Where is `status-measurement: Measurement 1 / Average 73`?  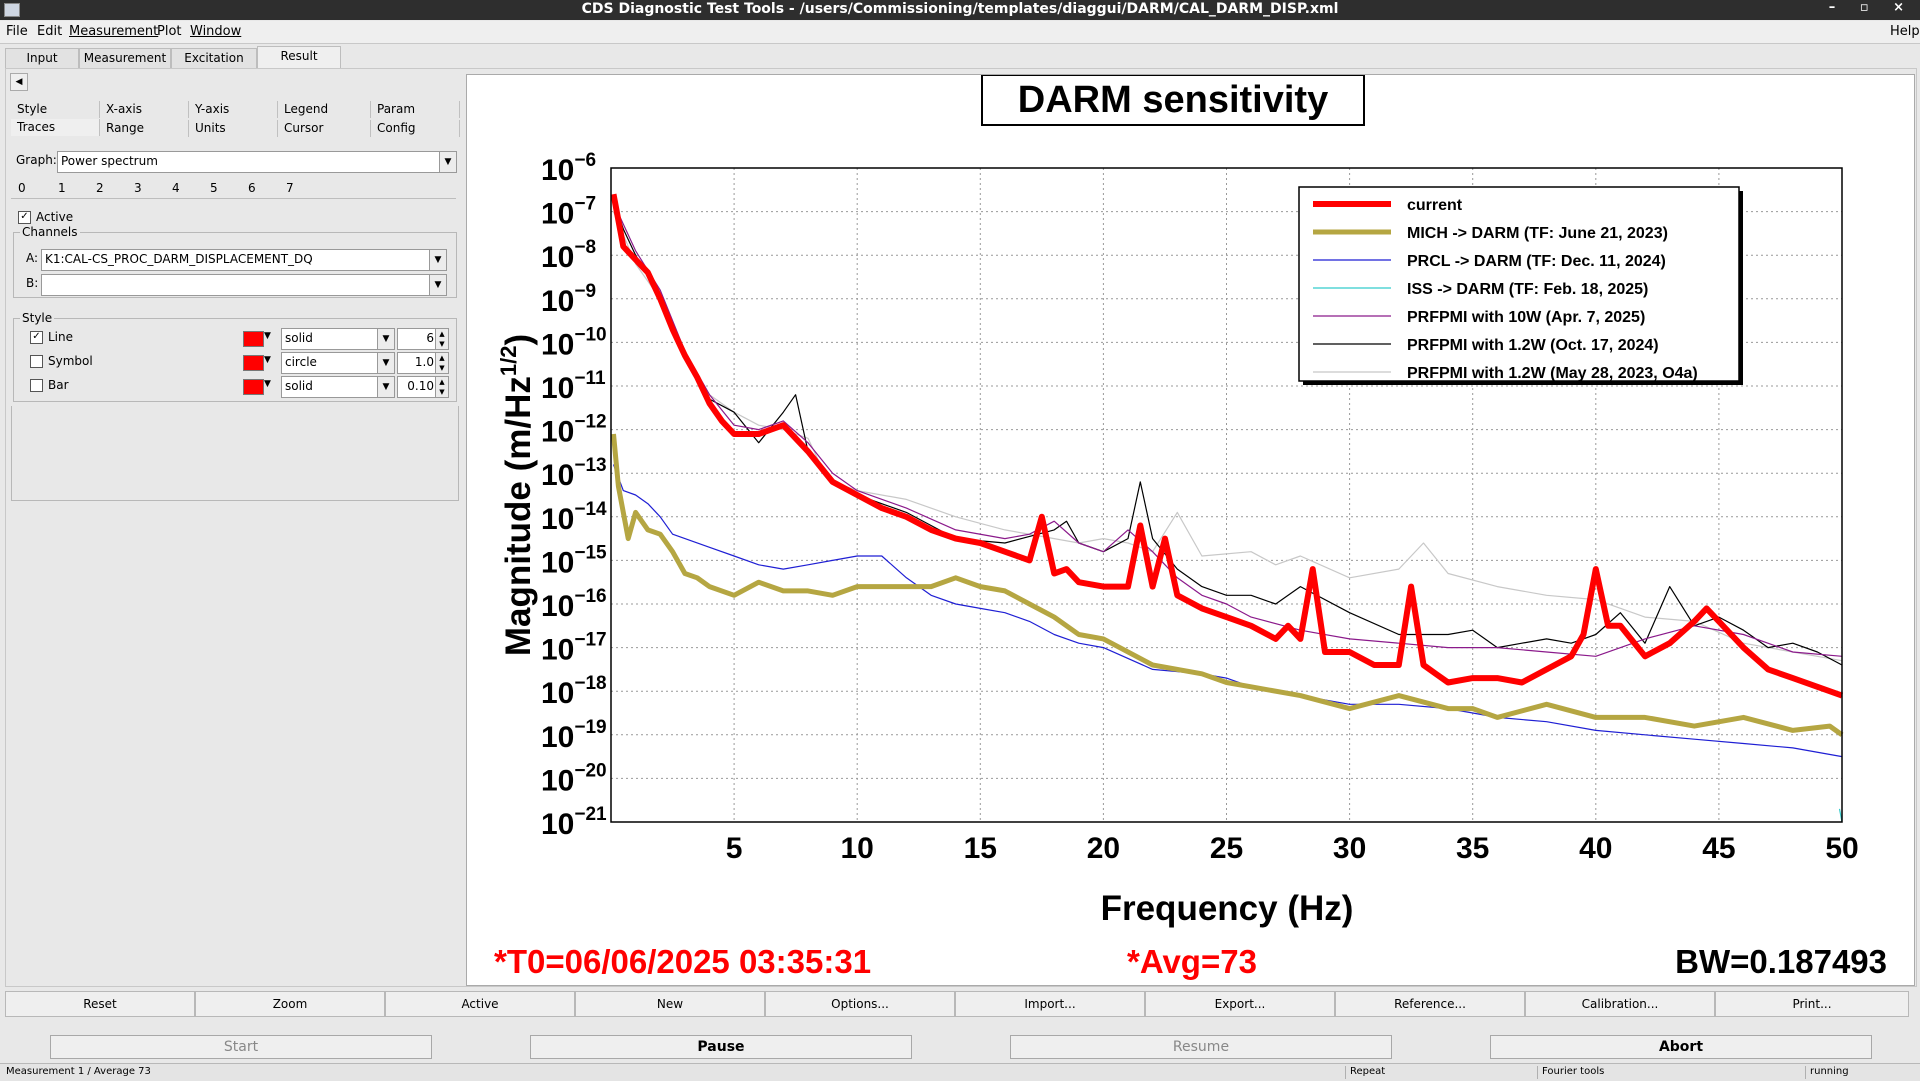
status-measurement: Measurement 1 / Average 73 is located at coordinates (78, 1071).